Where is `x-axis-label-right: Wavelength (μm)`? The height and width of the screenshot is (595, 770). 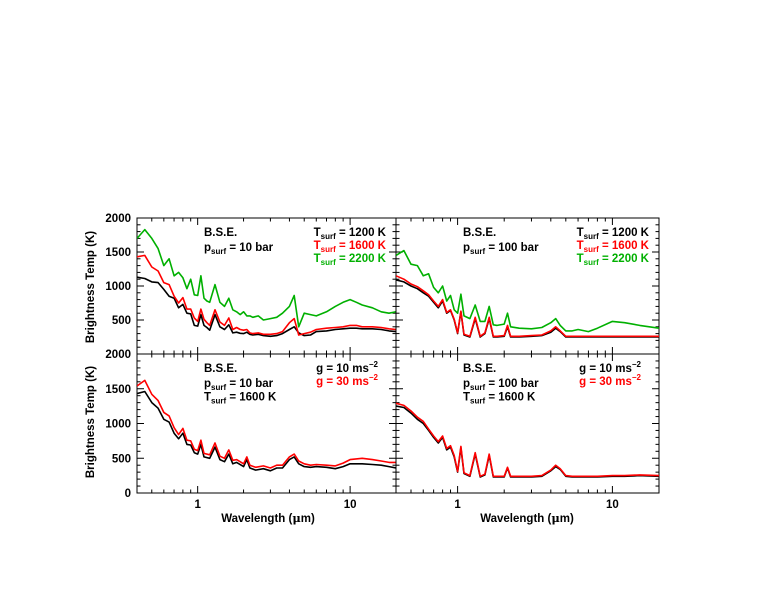
x-axis-label-right: Wavelength (μm) is located at coordinates (527, 518).